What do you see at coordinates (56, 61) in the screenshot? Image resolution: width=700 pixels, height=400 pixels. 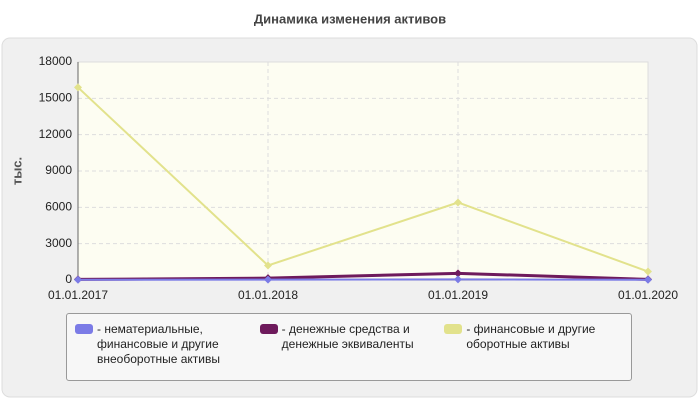 I see `y-tick-label: 18000` at bounding box center [56, 61].